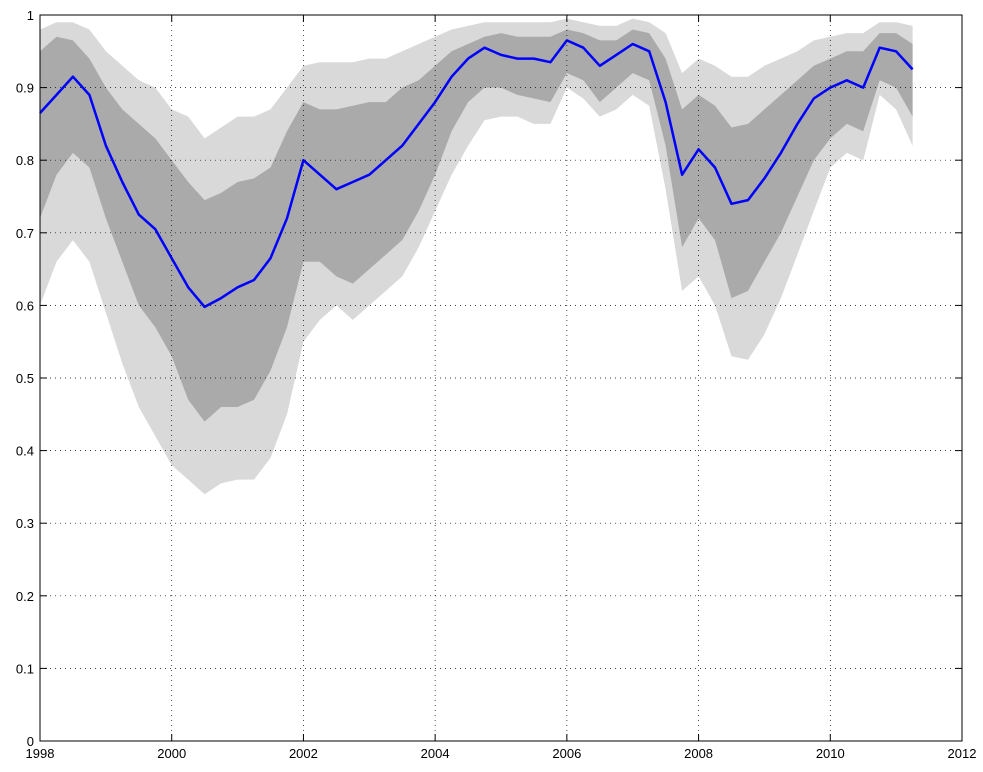 This screenshot has height=772, width=983. What do you see at coordinates (25, 378) in the screenshot?
I see `y-tick-label: 0.5` at bounding box center [25, 378].